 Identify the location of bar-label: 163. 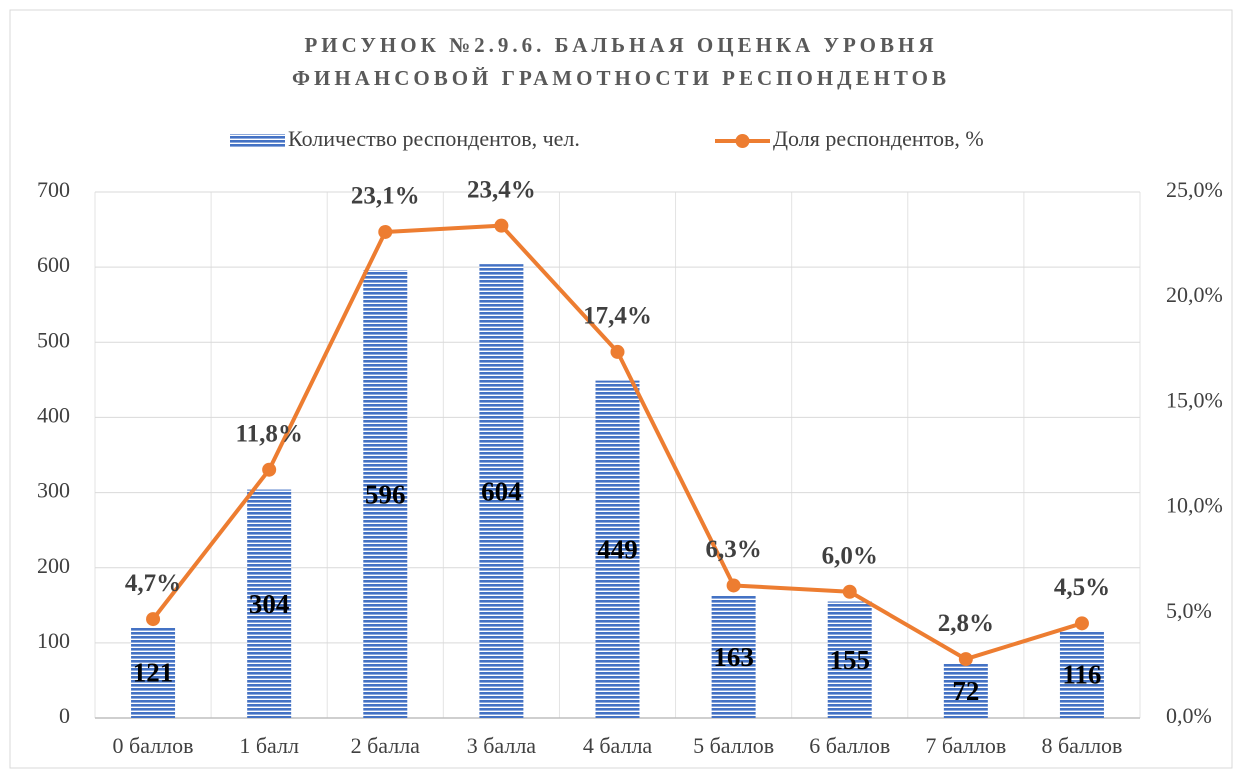
(733, 657).